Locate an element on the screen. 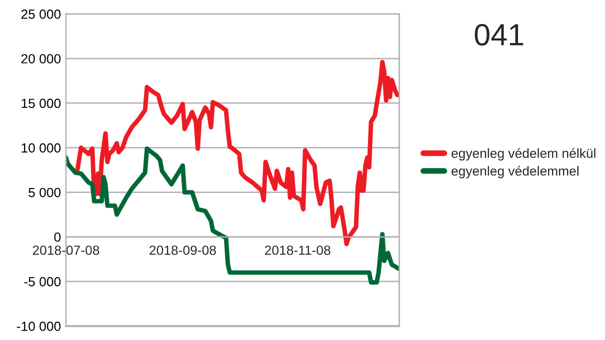 Image resolution: width=605 pixels, height=340 pixels. y-tick-label: 15 000 is located at coordinates (41, 103).